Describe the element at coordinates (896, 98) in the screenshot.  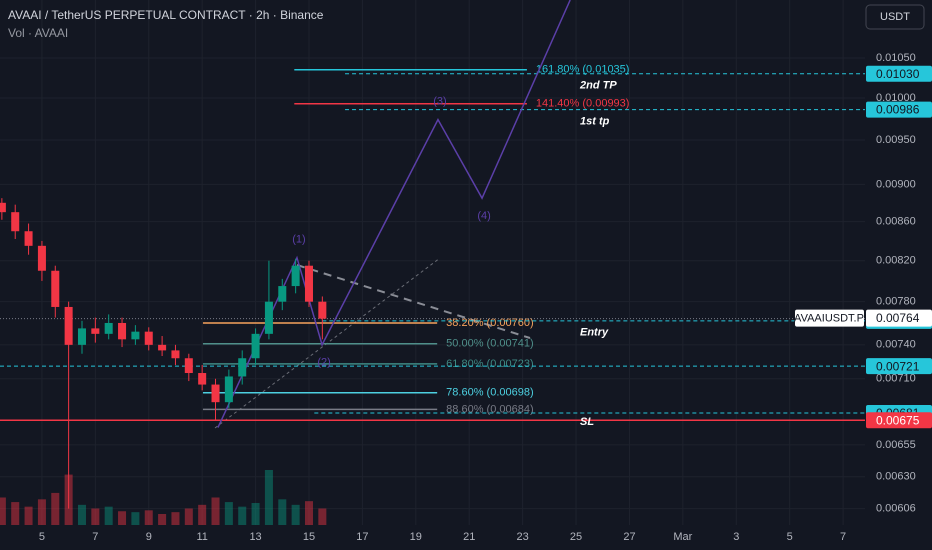
I see `y-tick-label: 0.01000` at that location.